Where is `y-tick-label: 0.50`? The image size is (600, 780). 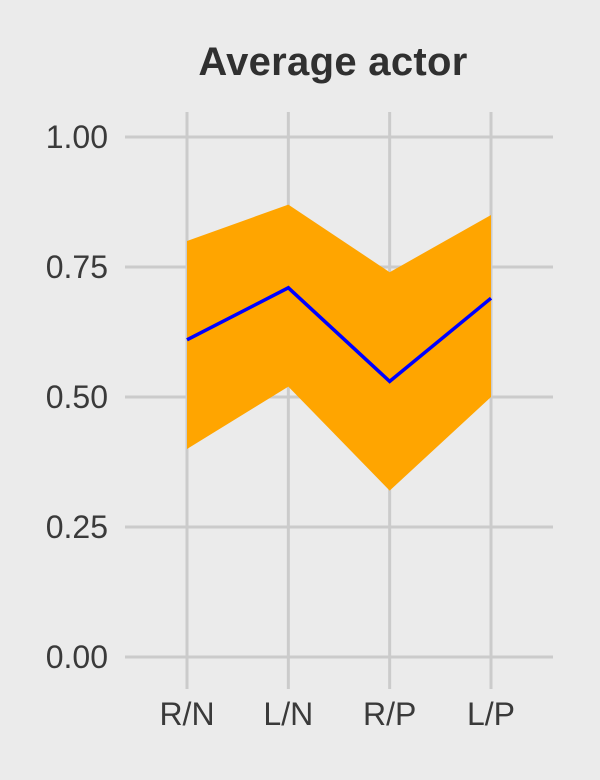
y-tick-label: 0.50 is located at coordinates (76, 397).